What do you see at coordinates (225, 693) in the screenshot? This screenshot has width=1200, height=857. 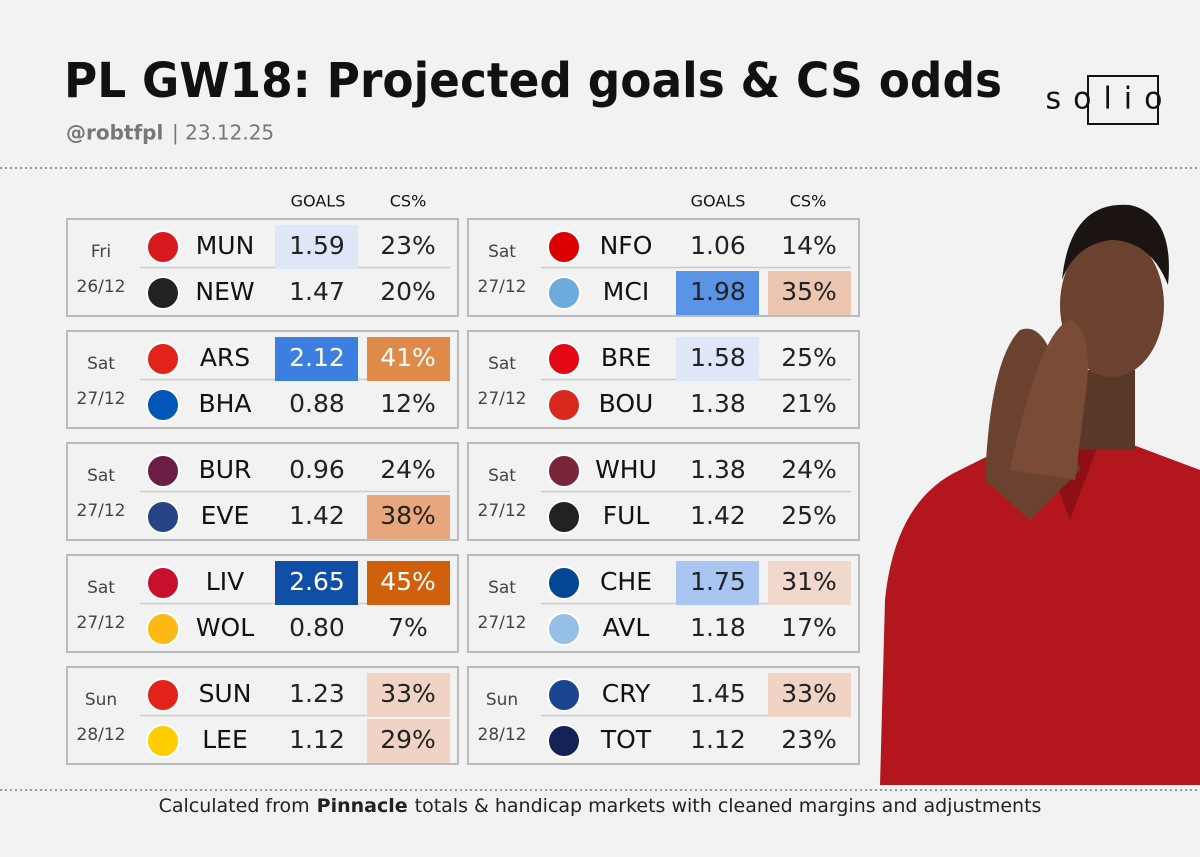 I see `team-code: SUN` at bounding box center [225, 693].